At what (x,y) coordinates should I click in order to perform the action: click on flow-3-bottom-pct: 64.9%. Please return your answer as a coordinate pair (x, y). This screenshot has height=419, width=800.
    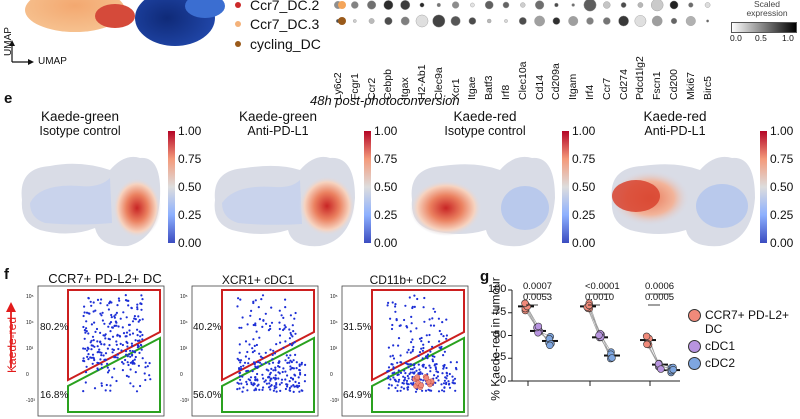
    Looking at the image, I should click on (357, 395).